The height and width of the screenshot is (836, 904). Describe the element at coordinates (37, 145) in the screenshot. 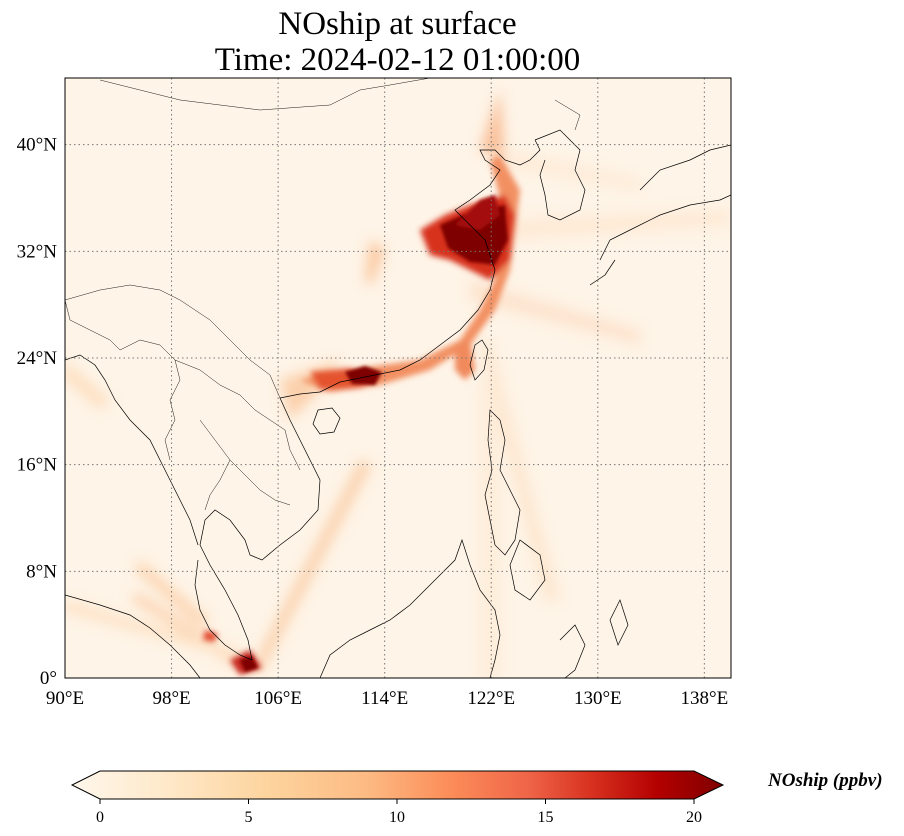

I see `lat-tick-label: 40°N` at that location.